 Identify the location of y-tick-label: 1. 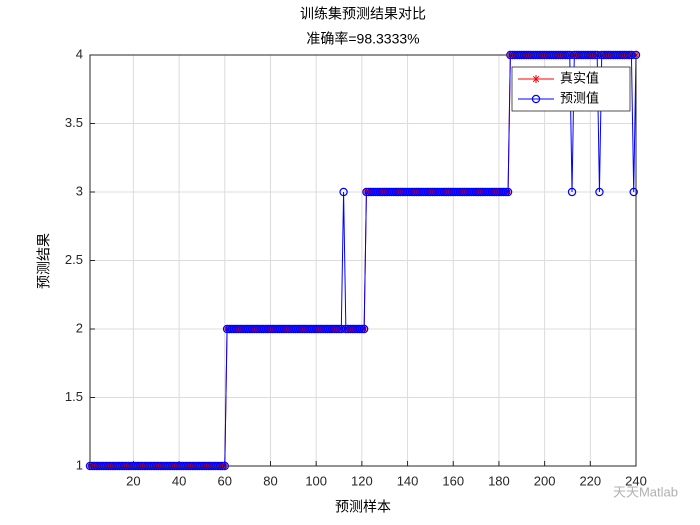
(79, 464).